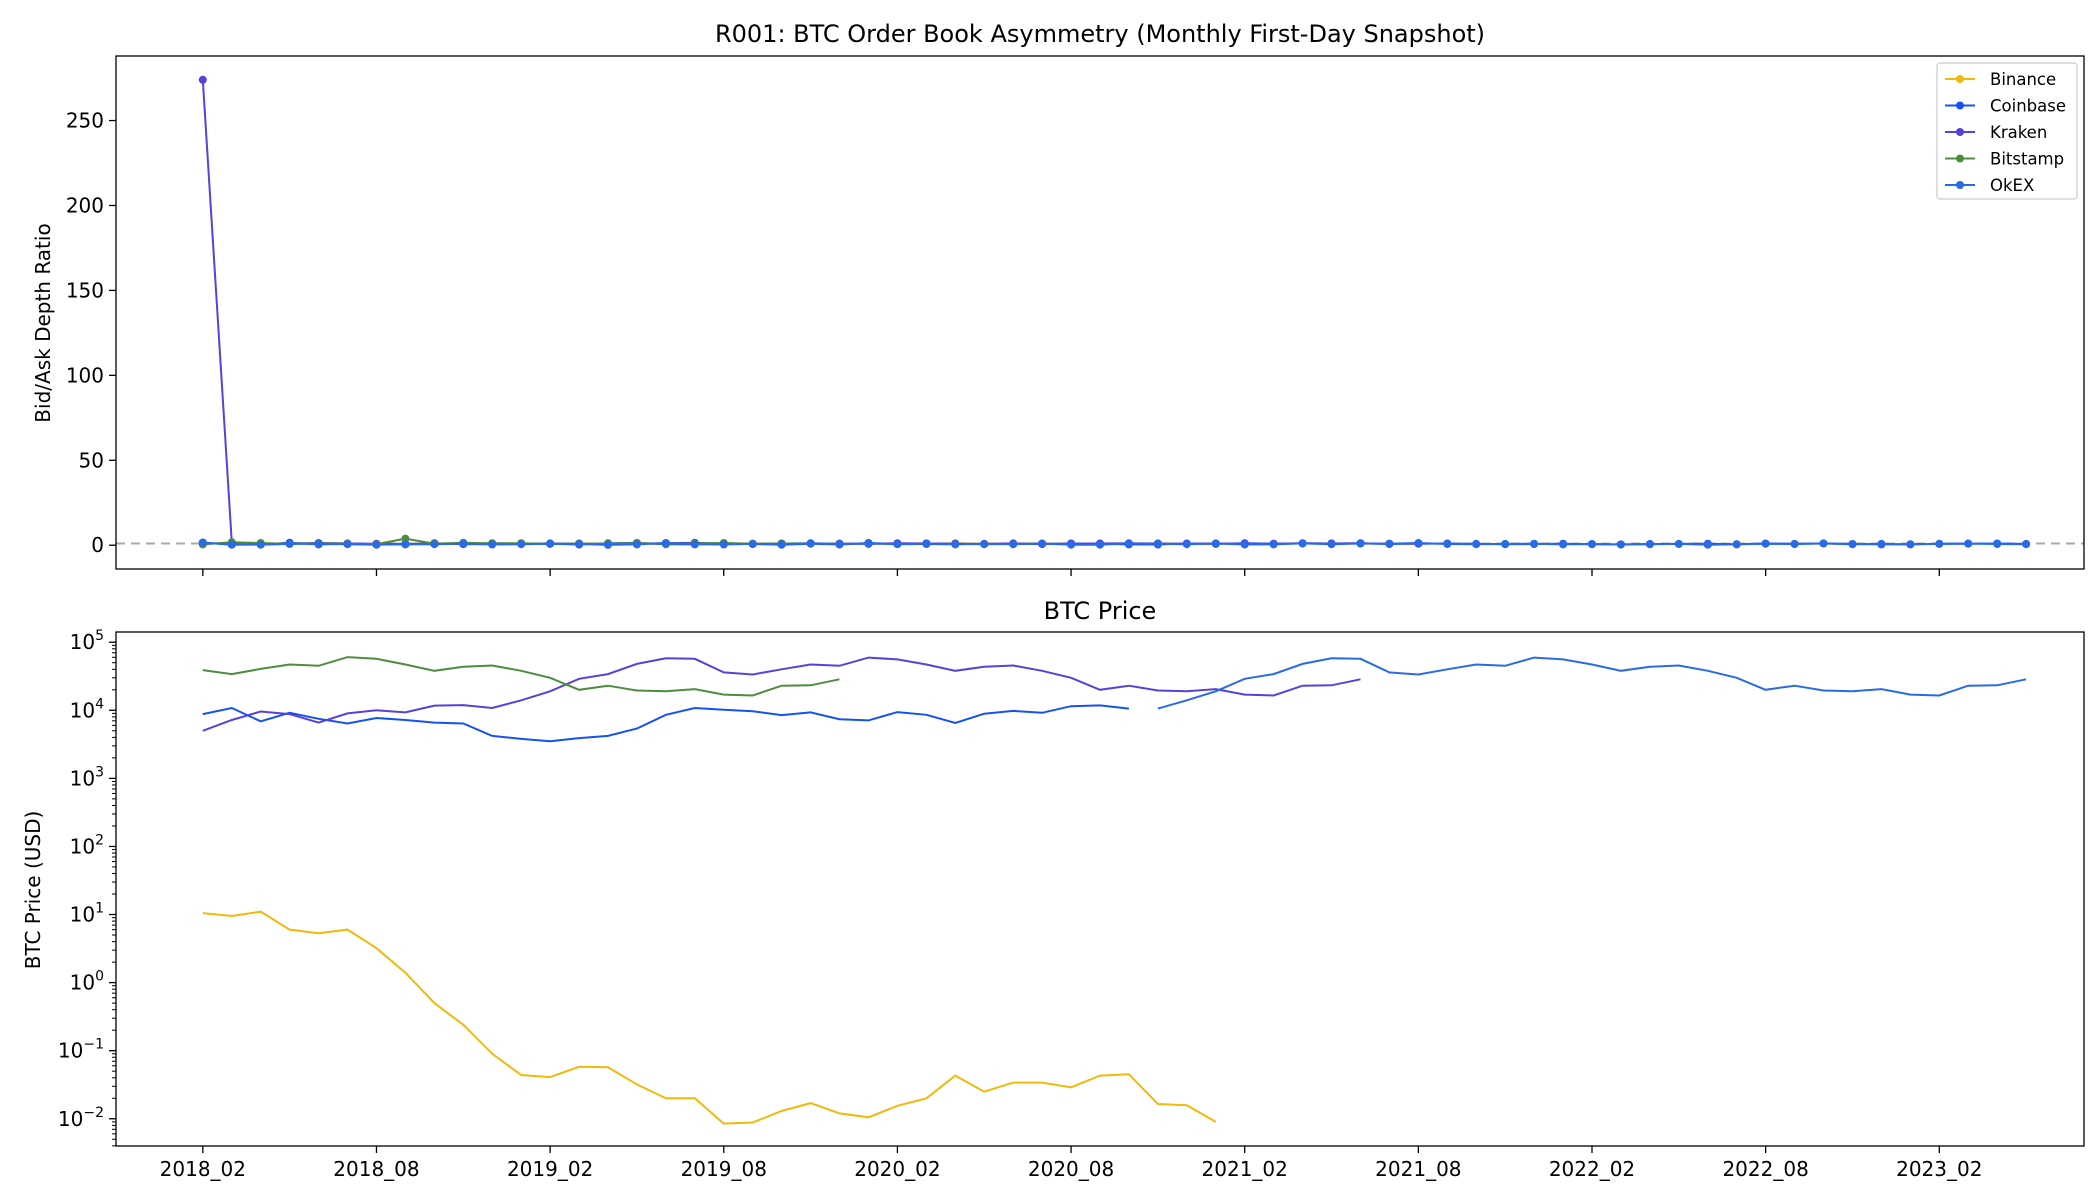 This screenshot has width=2100, height=1200. Describe the element at coordinates (2004, 159) in the screenshot. I see `legend-item-bitstamp: Bitstamp` at that location.